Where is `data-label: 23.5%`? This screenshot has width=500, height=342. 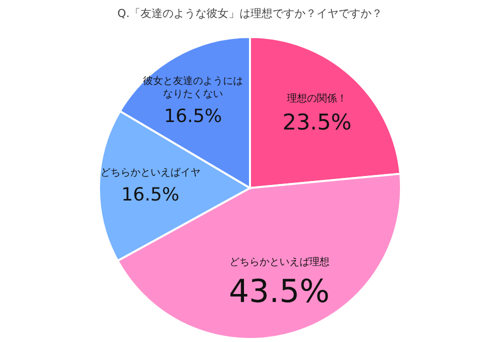 data-label: 23.5% is located at coordinates (317, 123).